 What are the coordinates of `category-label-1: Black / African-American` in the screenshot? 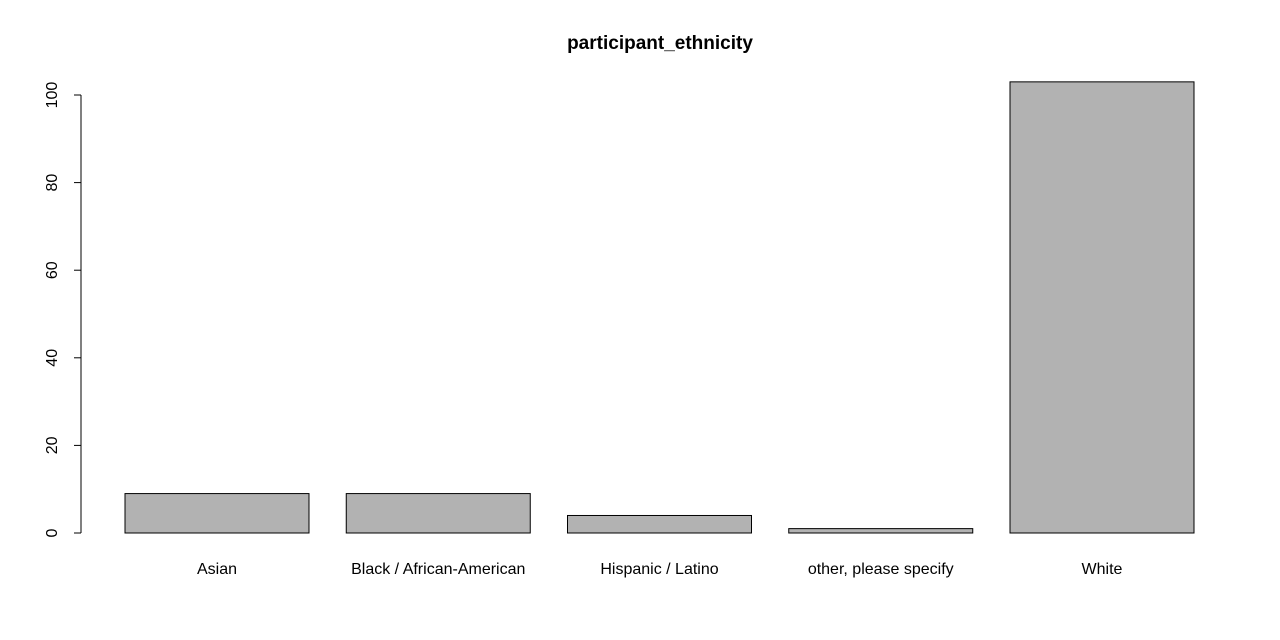 It's located at (438, 569).